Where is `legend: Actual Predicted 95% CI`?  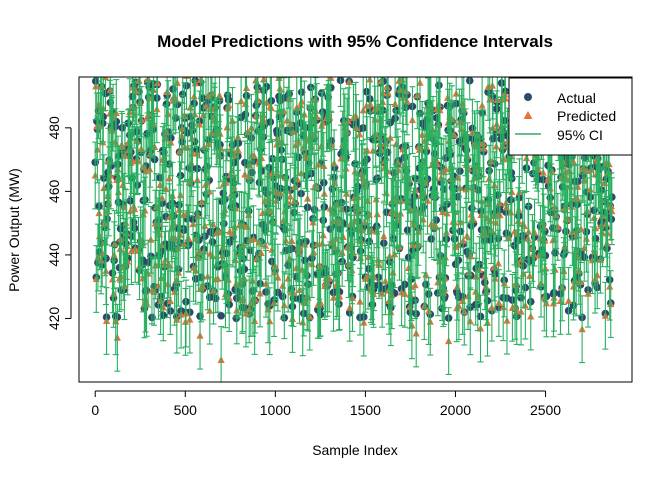
legend: Actual Predicted 95% CI is located at coordinates (570, 116).